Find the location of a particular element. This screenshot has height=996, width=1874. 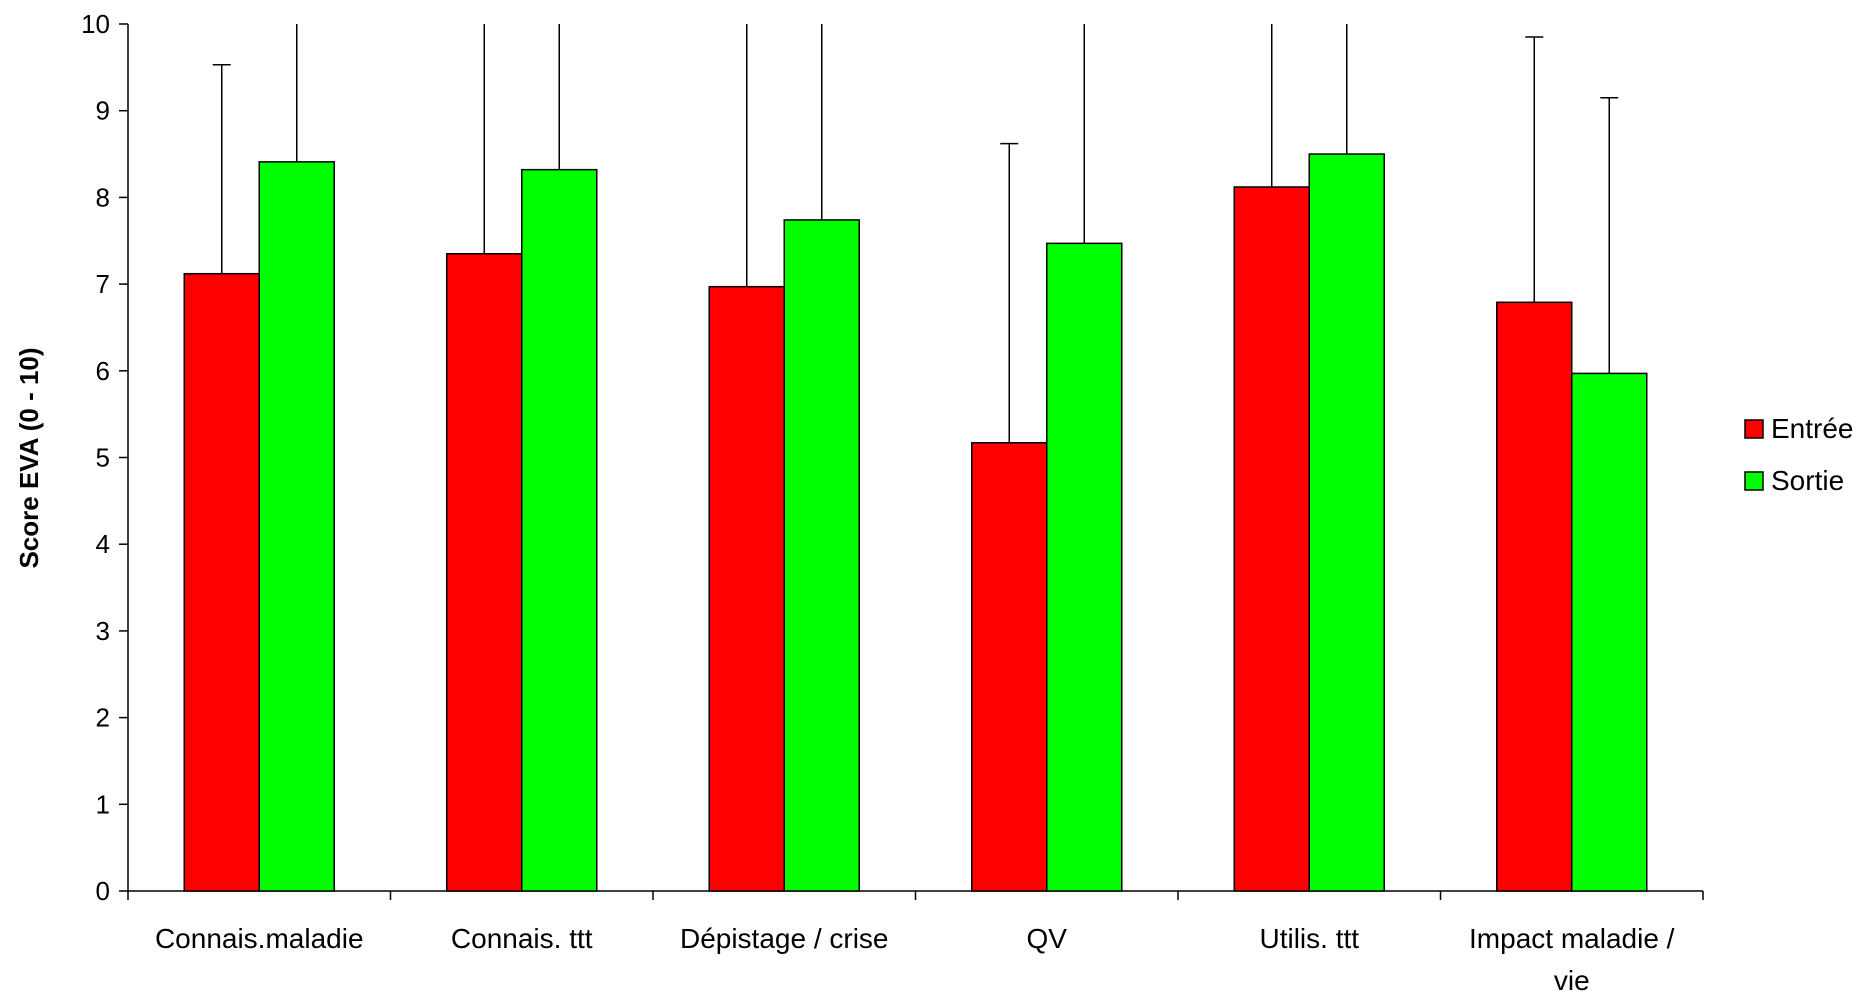

y-tick-label: 10 is located at coordinates (95, 24).